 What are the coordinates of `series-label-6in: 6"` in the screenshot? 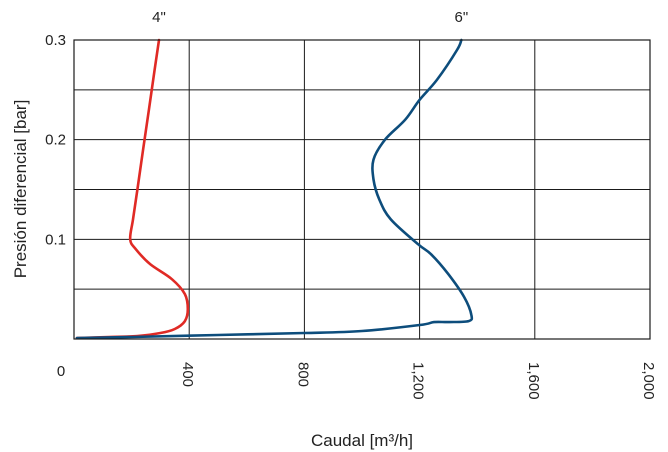 It's located at (462, 17).